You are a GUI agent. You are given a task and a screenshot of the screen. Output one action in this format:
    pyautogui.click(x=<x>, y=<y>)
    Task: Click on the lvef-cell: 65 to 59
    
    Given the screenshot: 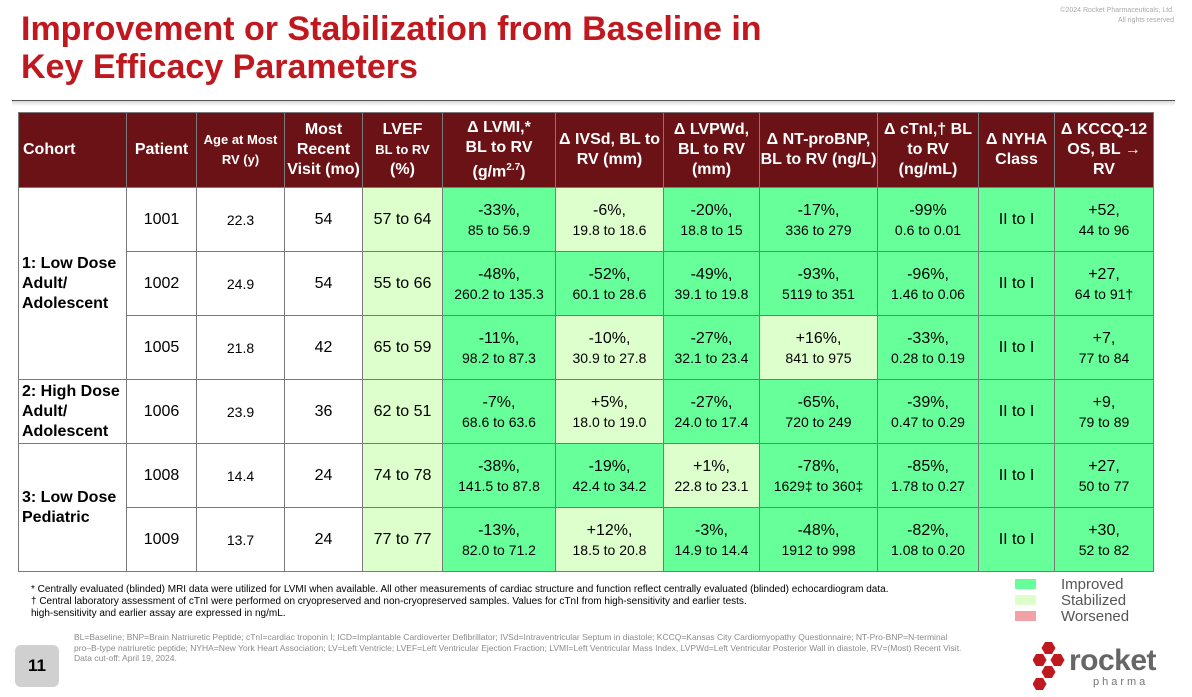 What is the action you would take?
    pyautogui.click(x=402, y=347)
    